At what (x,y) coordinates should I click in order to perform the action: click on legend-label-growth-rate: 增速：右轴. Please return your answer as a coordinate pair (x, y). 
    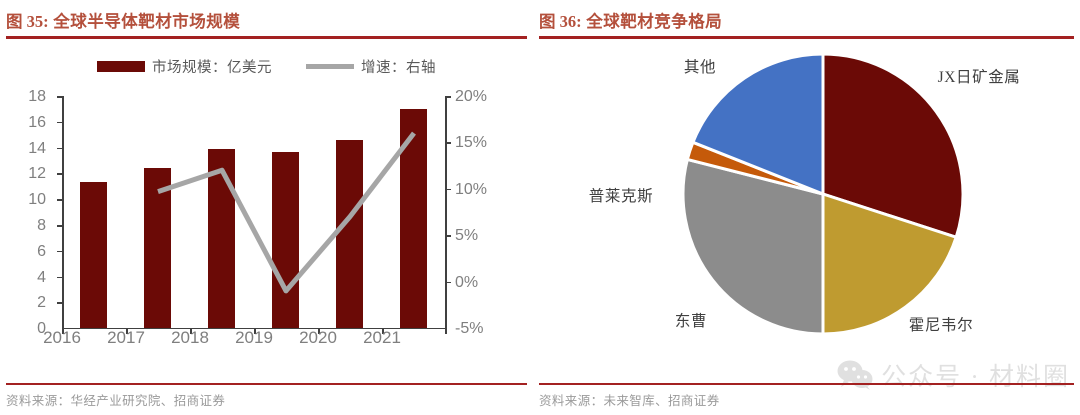
    Looking at the image, I should click on (398, 68).